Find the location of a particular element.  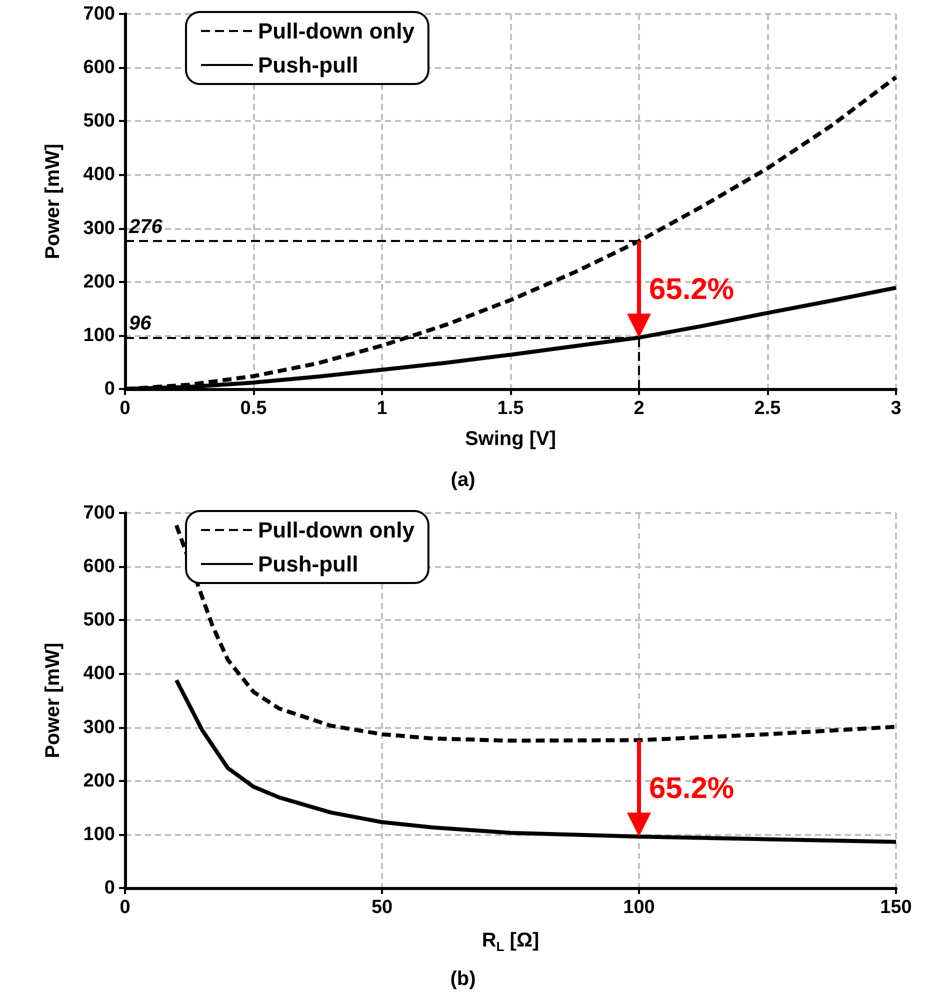

text: (b) is located at coordinates (463, 979).